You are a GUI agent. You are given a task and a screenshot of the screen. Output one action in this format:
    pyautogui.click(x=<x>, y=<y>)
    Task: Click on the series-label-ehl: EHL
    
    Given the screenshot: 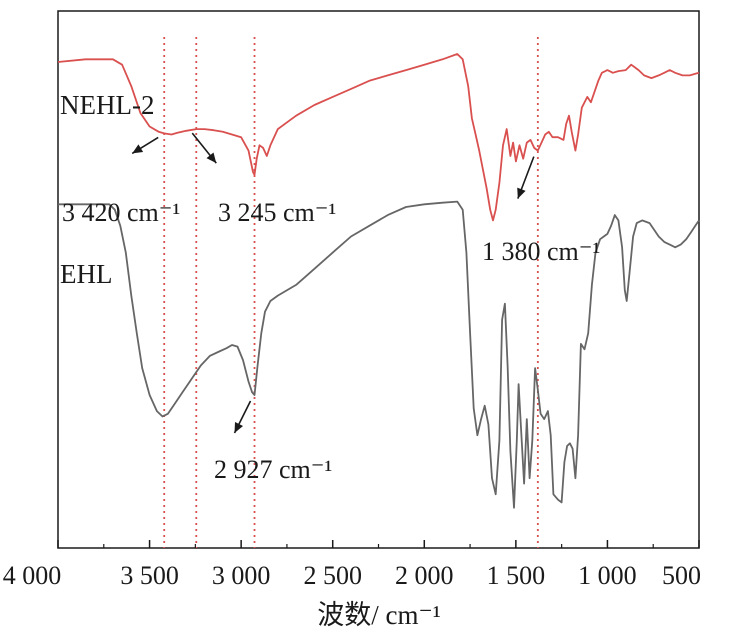 What is the action you would take?
    pyautogui.click(x=86, y=274)
    